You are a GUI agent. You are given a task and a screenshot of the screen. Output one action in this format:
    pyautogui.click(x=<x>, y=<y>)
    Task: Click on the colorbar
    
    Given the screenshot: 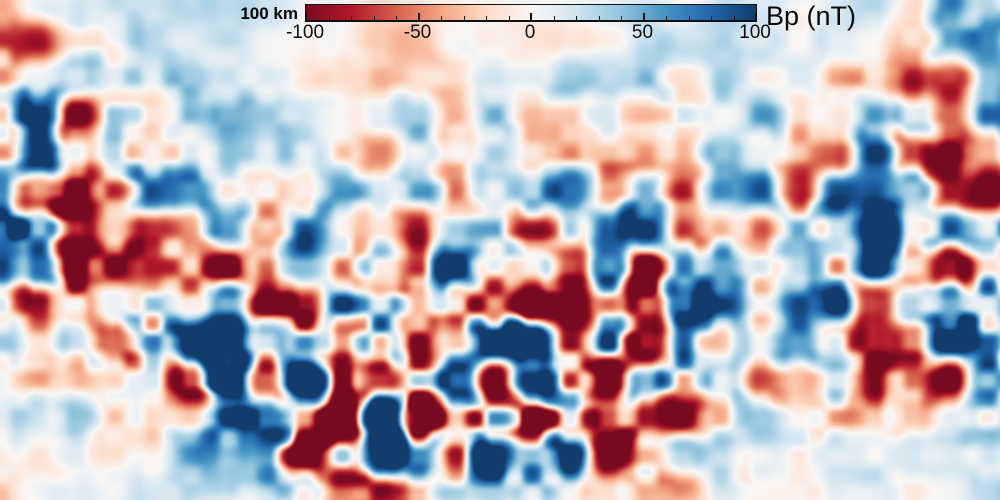 What is the action you would take?
    pyautogui.click(x=531, y=13)
    